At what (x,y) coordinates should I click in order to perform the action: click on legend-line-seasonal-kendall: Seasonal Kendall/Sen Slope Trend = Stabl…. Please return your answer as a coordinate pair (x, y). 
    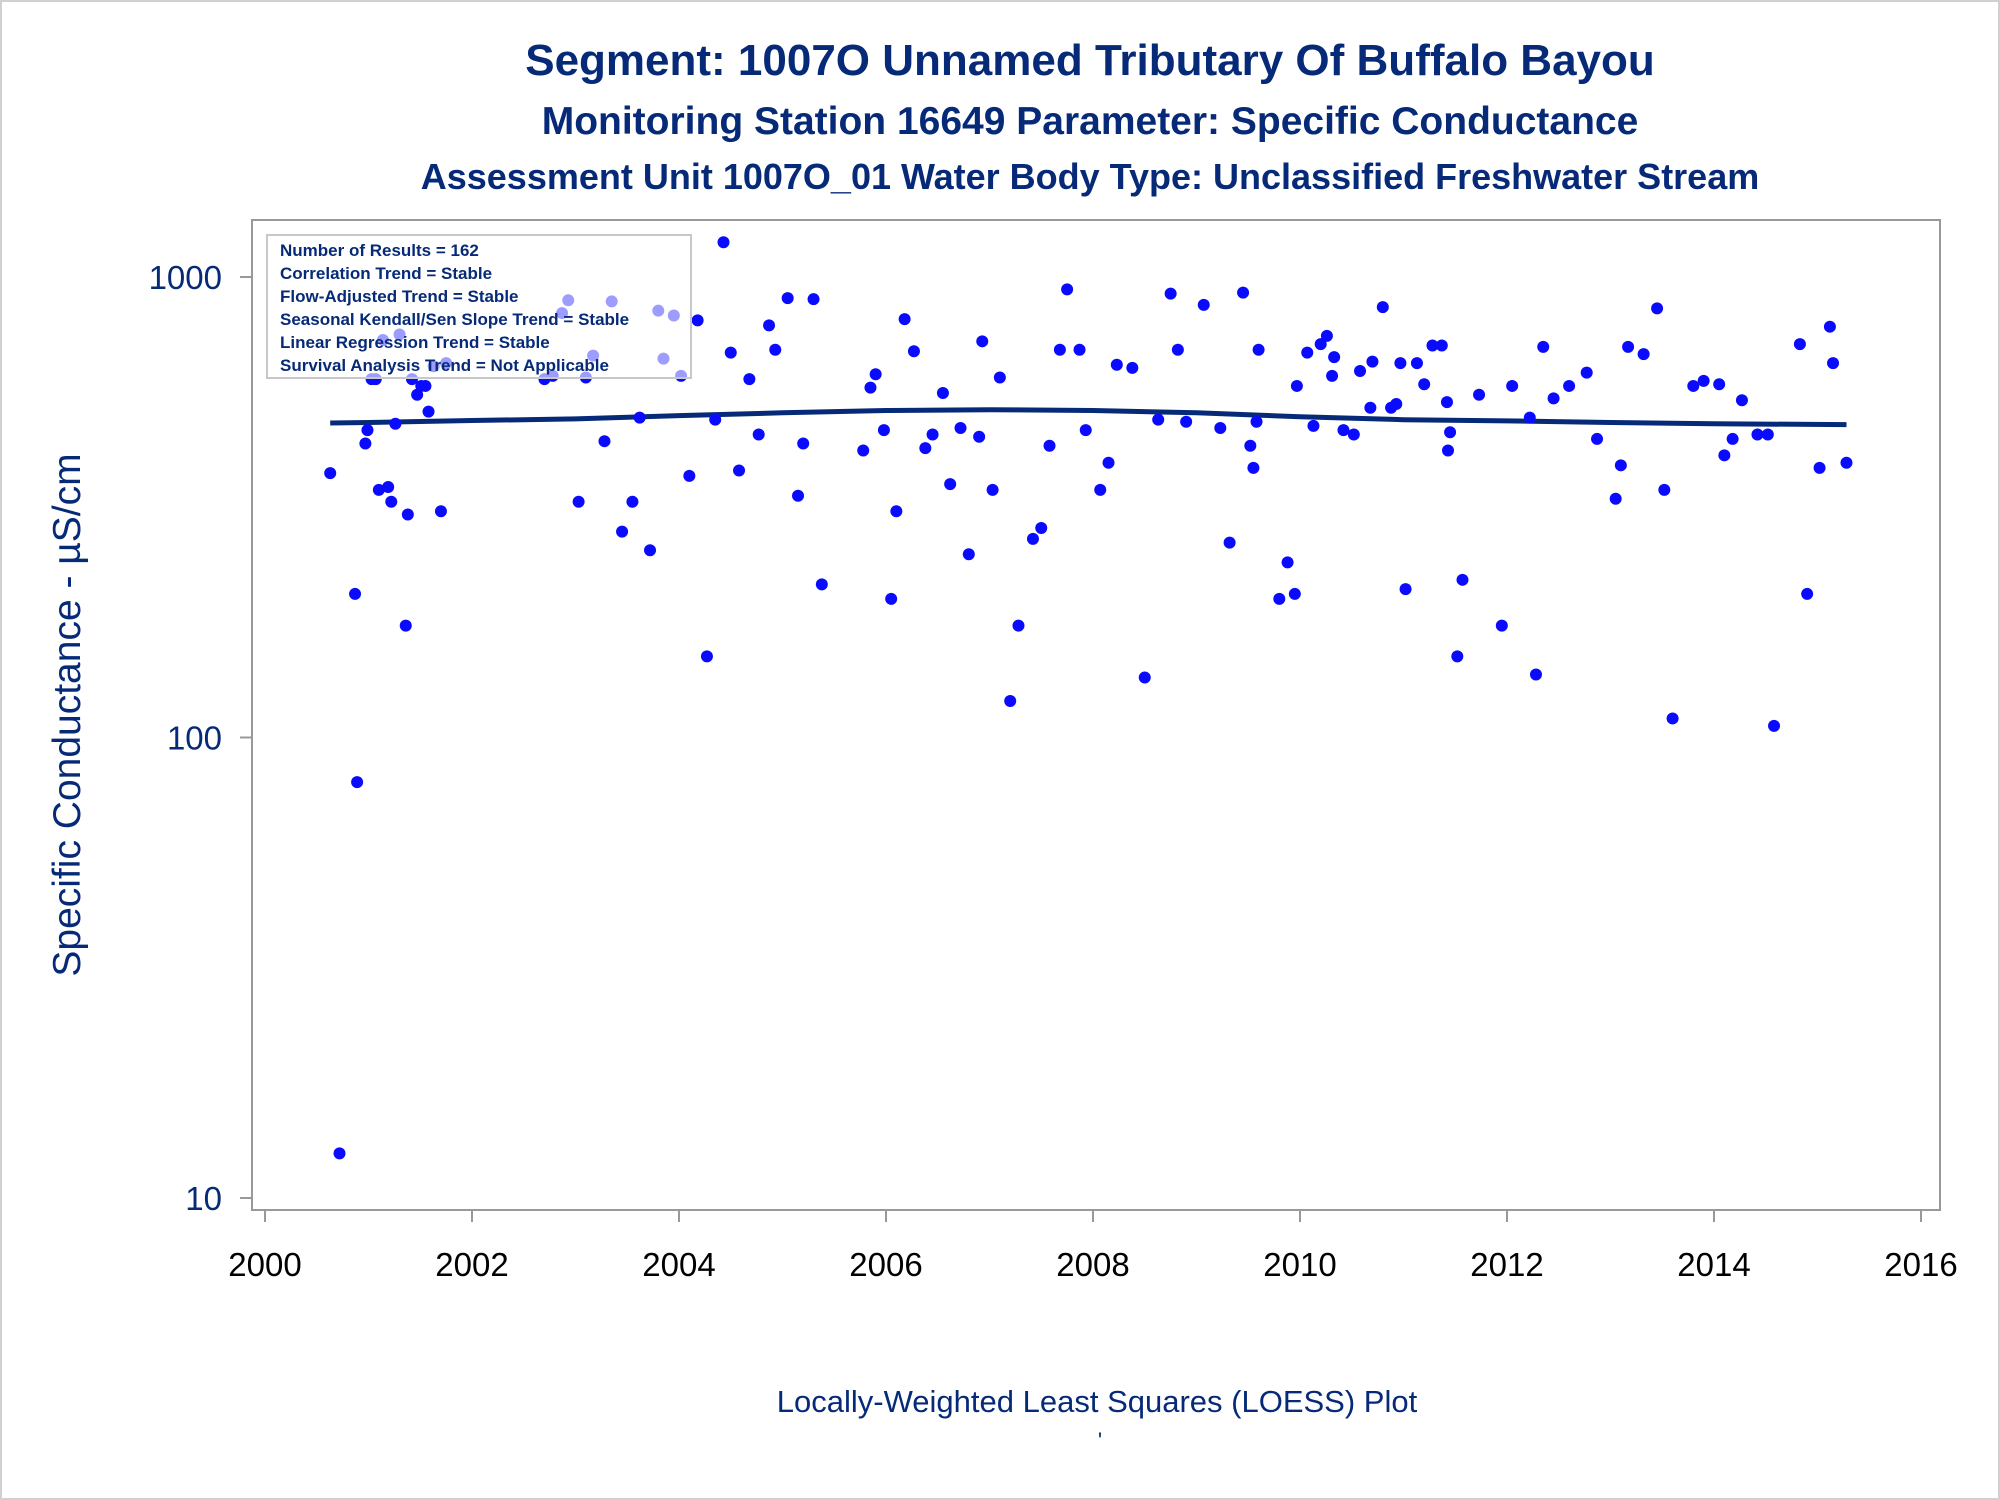
    Looking at the image, I should click on (454, 319).